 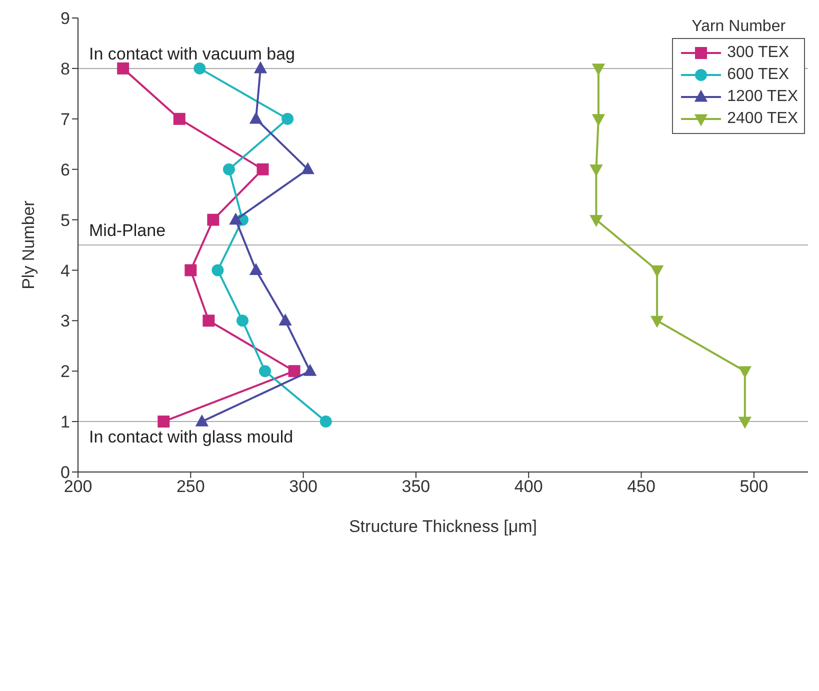 What do you see at coordinates (528, 486) in the screenshot?
I see `x-tick-label: 400` at bounding box center [528, 486].